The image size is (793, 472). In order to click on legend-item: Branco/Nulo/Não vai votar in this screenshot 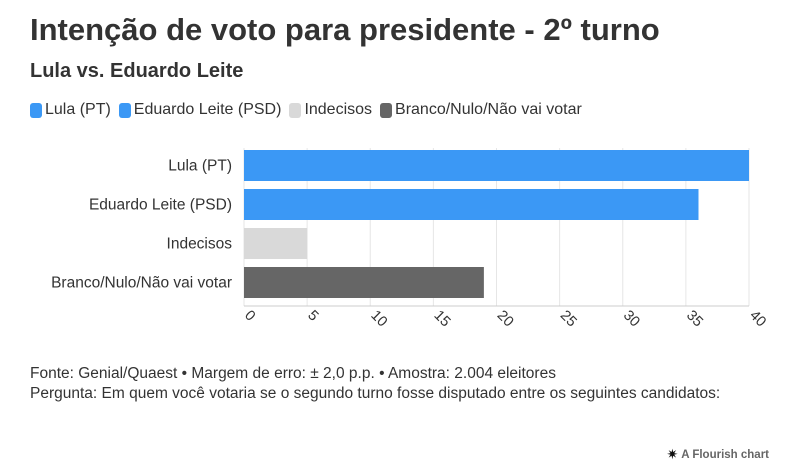, I will do `click(481, 110)`.